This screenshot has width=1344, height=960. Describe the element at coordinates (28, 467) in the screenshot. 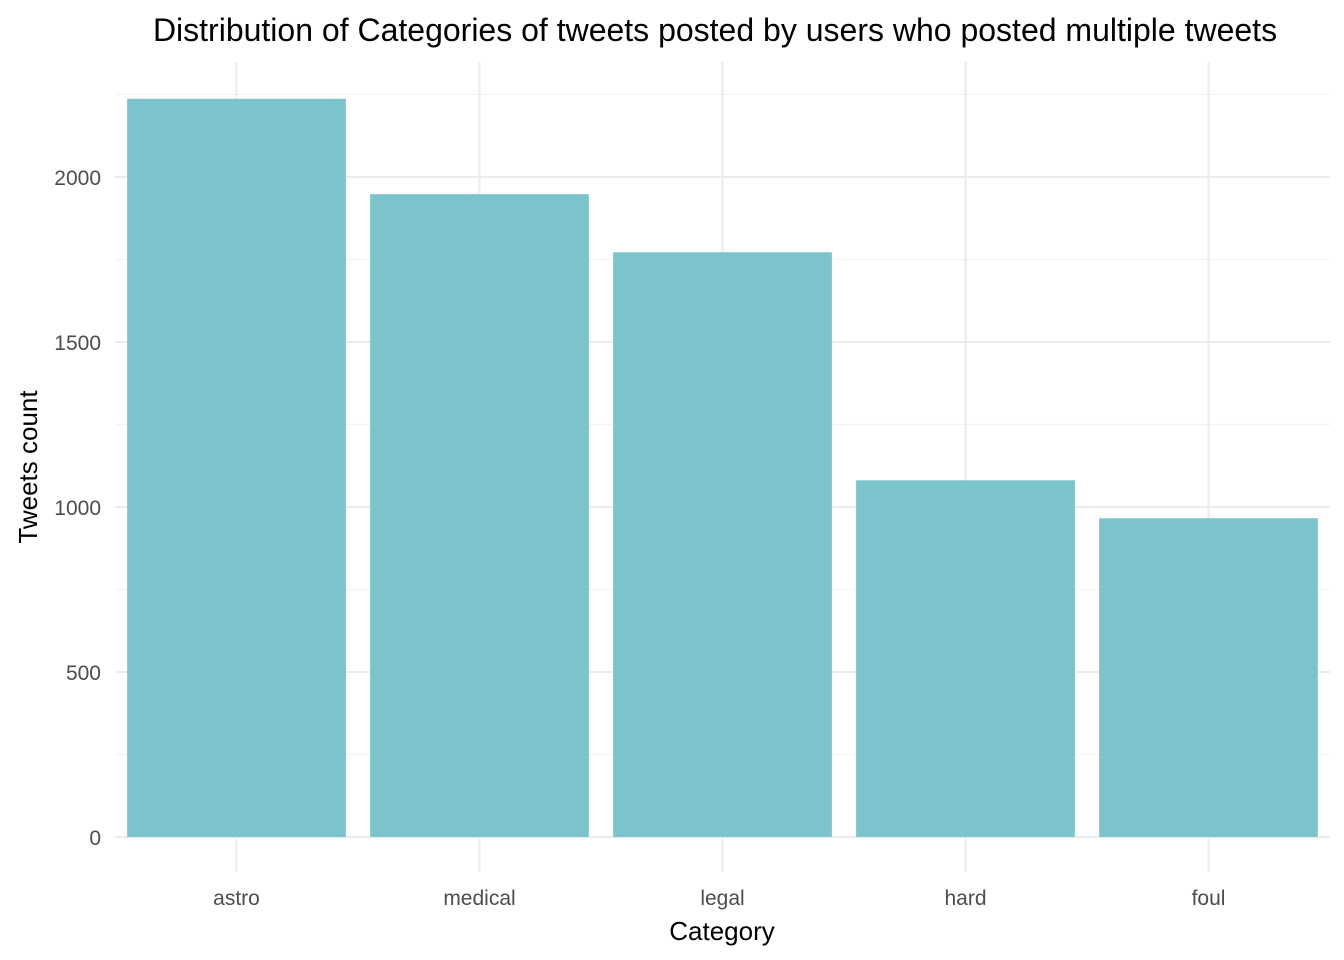

I see `y-axis-title: Tweets count` at that location.